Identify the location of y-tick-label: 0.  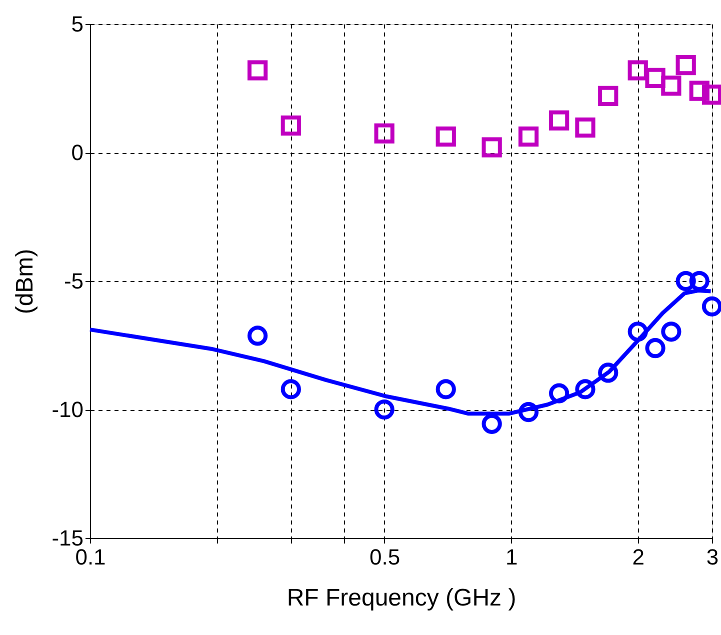
(77, 152).